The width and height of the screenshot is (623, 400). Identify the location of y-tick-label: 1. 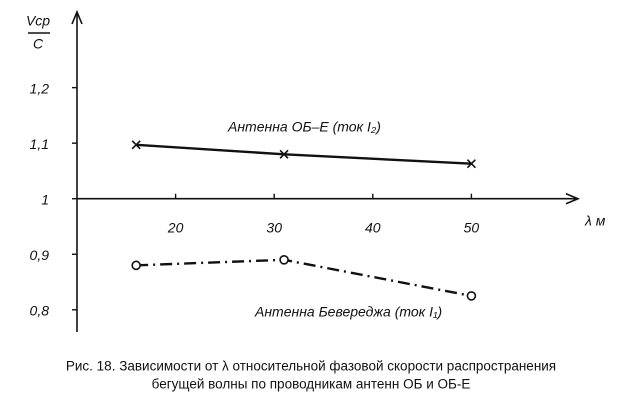
(45, 199).